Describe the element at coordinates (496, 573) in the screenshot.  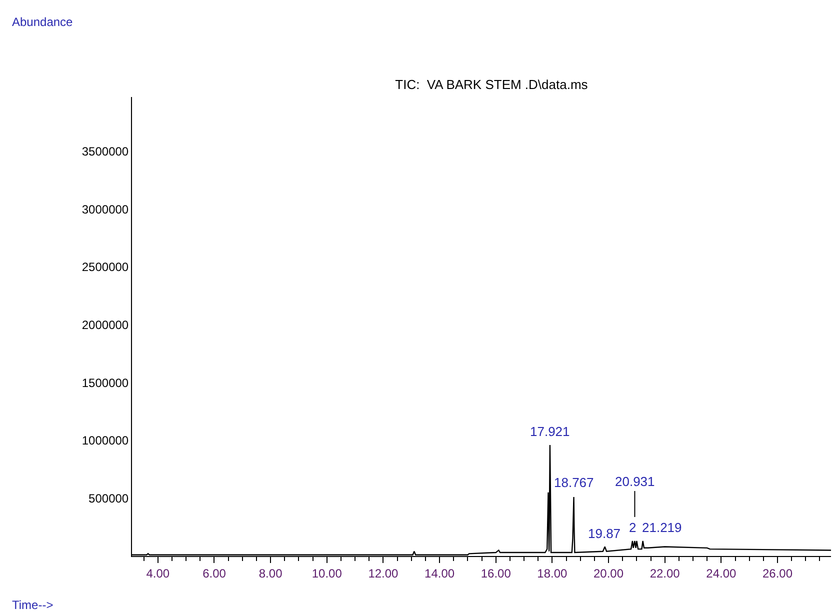
I see `x-tick-label: 16.00` at that location.